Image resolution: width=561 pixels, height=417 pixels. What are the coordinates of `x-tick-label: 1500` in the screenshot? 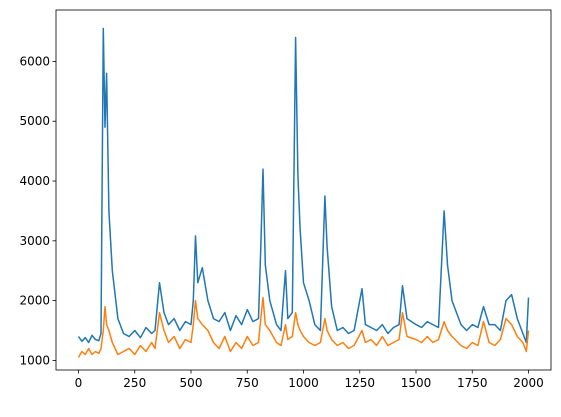 It's located at (416, 383).